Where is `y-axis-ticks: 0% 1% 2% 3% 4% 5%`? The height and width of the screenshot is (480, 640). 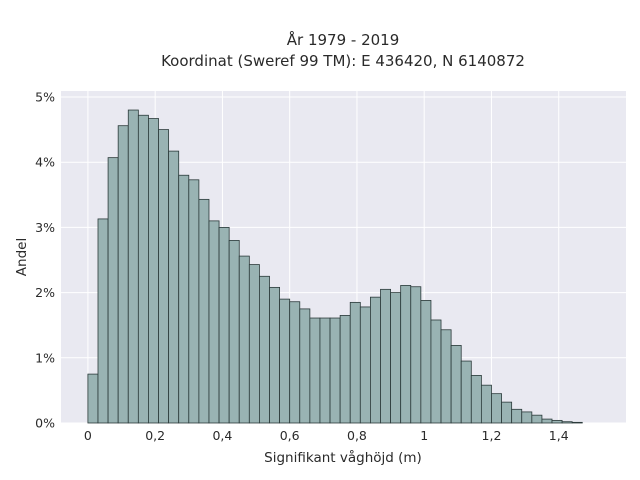
y-axis-ticks: 0% 1% 2% 3% 4% 5% is located at coordinates (45, 260).